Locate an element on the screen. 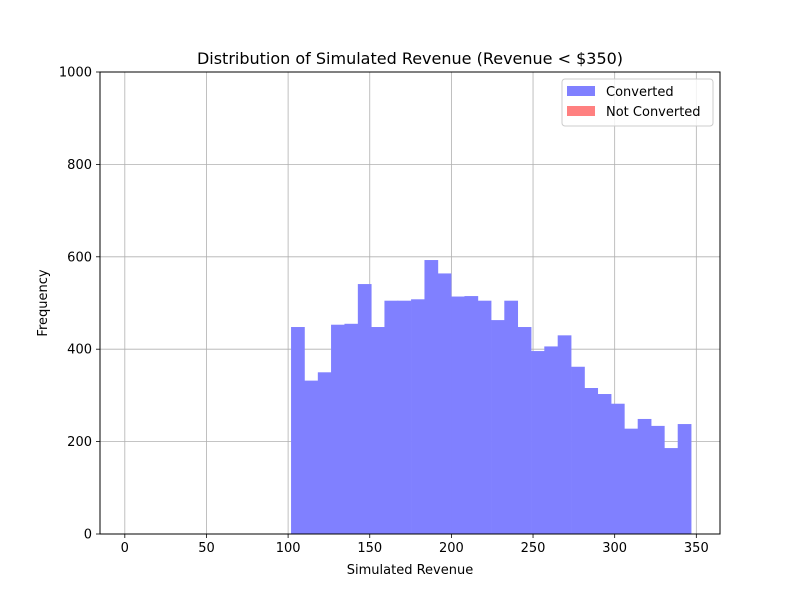 Image resolution: width=800 pixels, height=604 pixels. y-axis-ticks: 0 200 400 600 800 1000 is located at coordinates (79, 304).